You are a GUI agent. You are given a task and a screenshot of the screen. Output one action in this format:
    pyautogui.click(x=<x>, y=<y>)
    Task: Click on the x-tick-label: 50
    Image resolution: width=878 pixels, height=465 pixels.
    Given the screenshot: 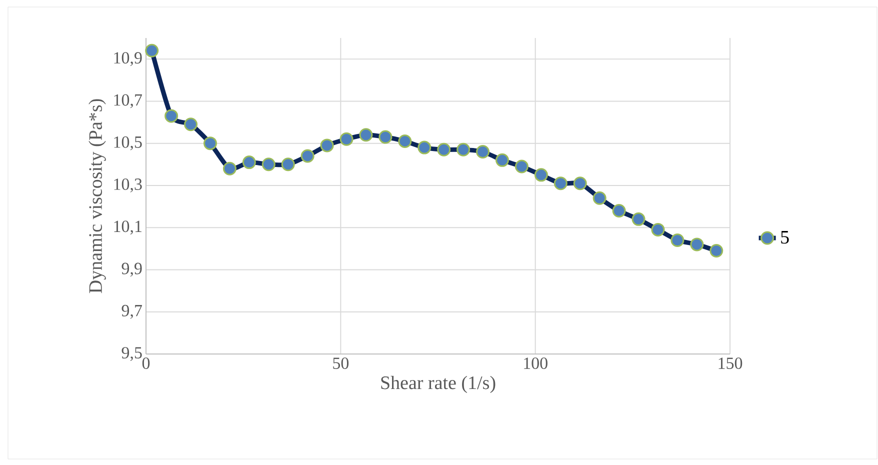 What is the action you would take?
    pyautogui.click(x=341, y=363)
    